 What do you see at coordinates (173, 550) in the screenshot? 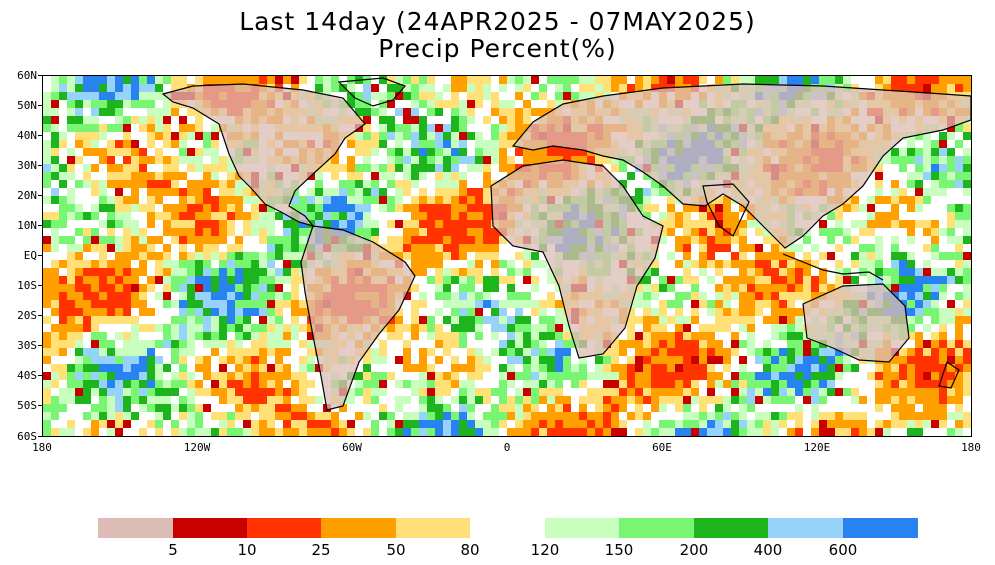
I see `legend-label: 5` at bounding box center [173, 550].